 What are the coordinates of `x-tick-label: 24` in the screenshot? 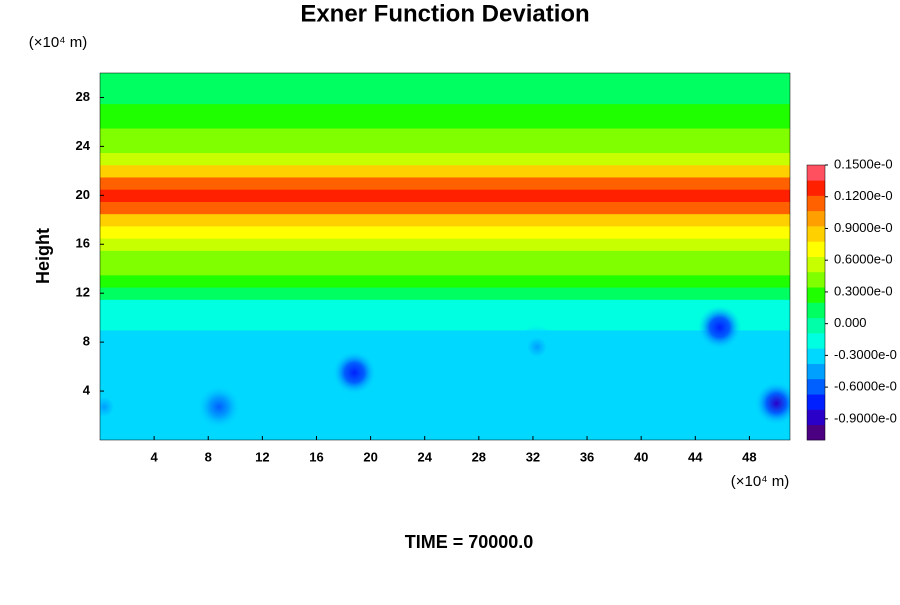 It's located at (424, 456).